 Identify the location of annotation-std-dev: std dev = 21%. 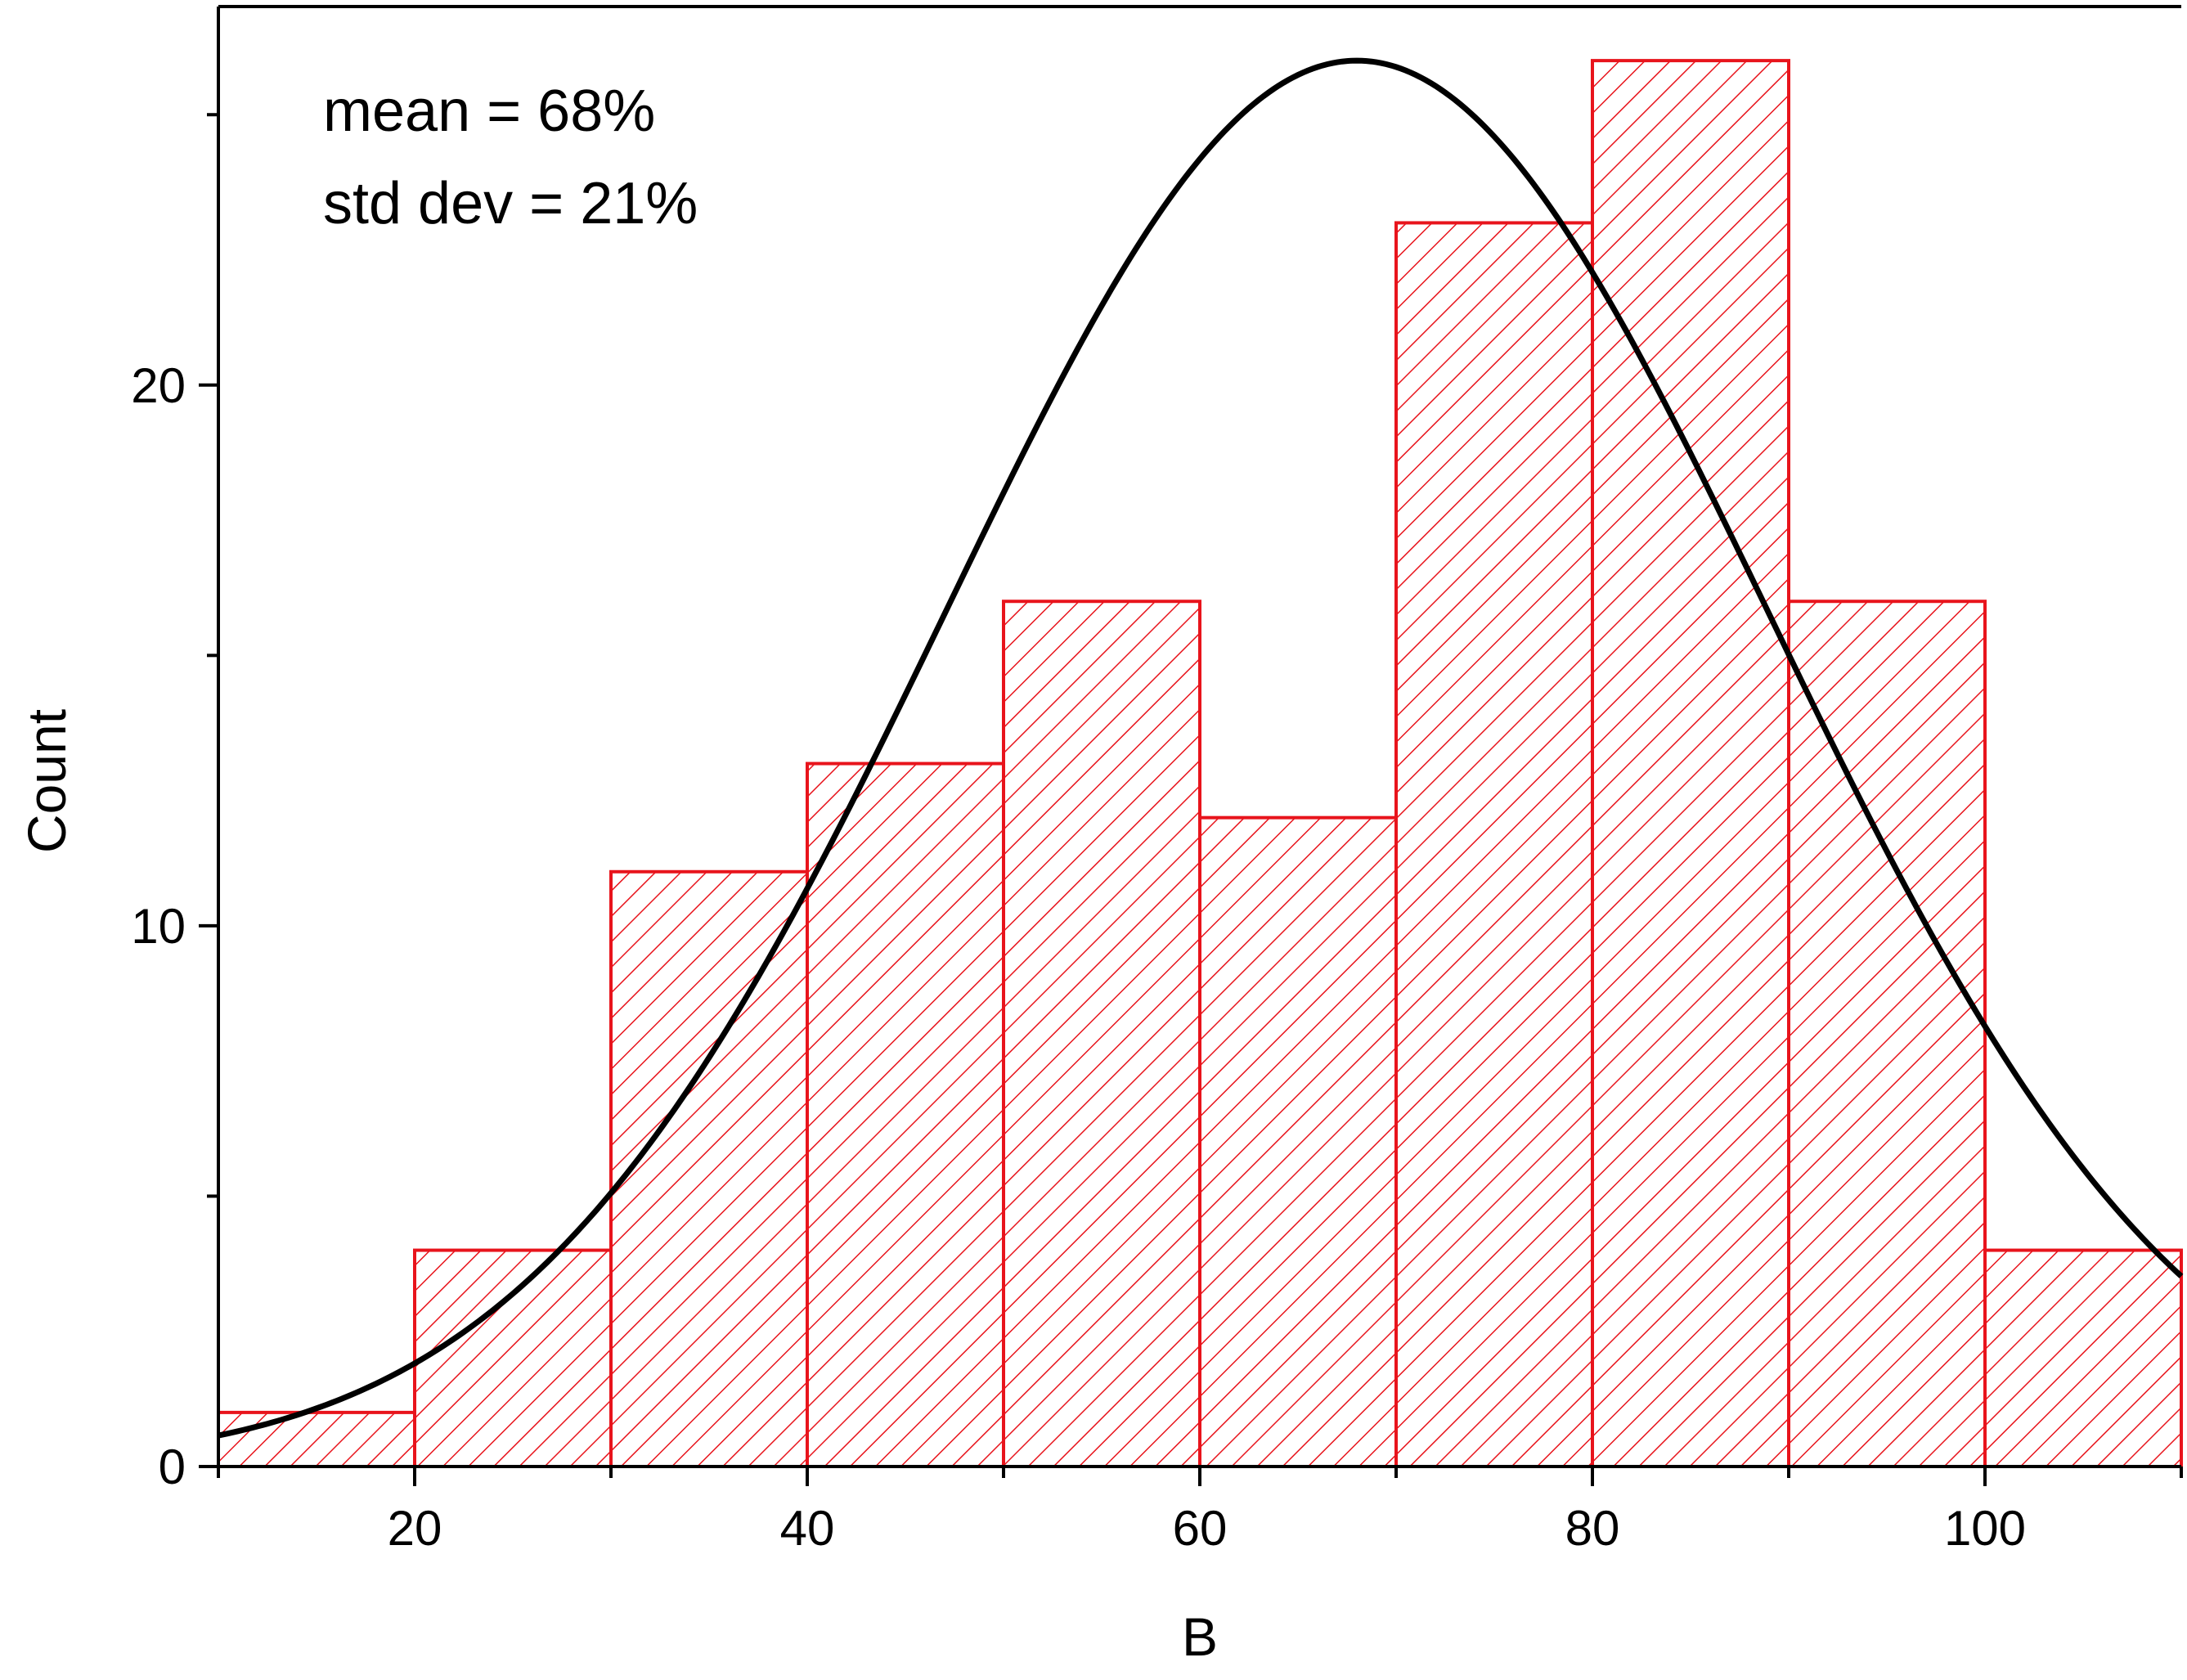
(510, 204).